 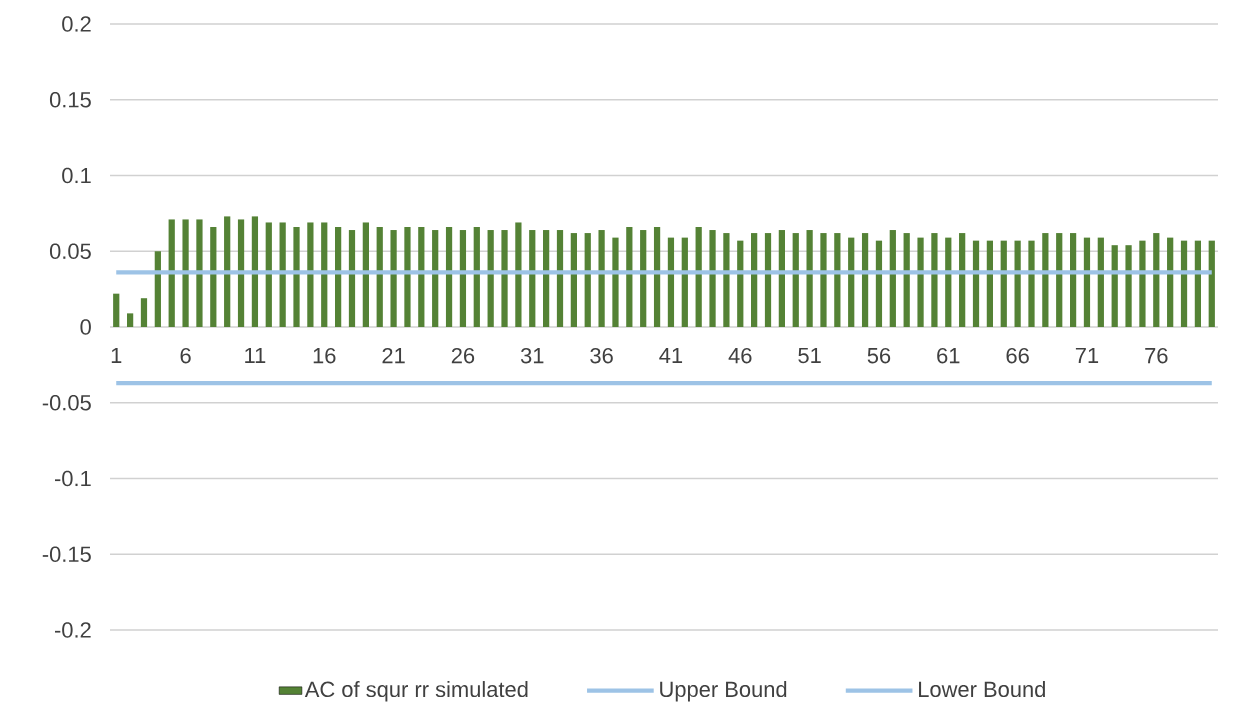 I want to click on x-tick-label: 61, so click(x=948, y=355).